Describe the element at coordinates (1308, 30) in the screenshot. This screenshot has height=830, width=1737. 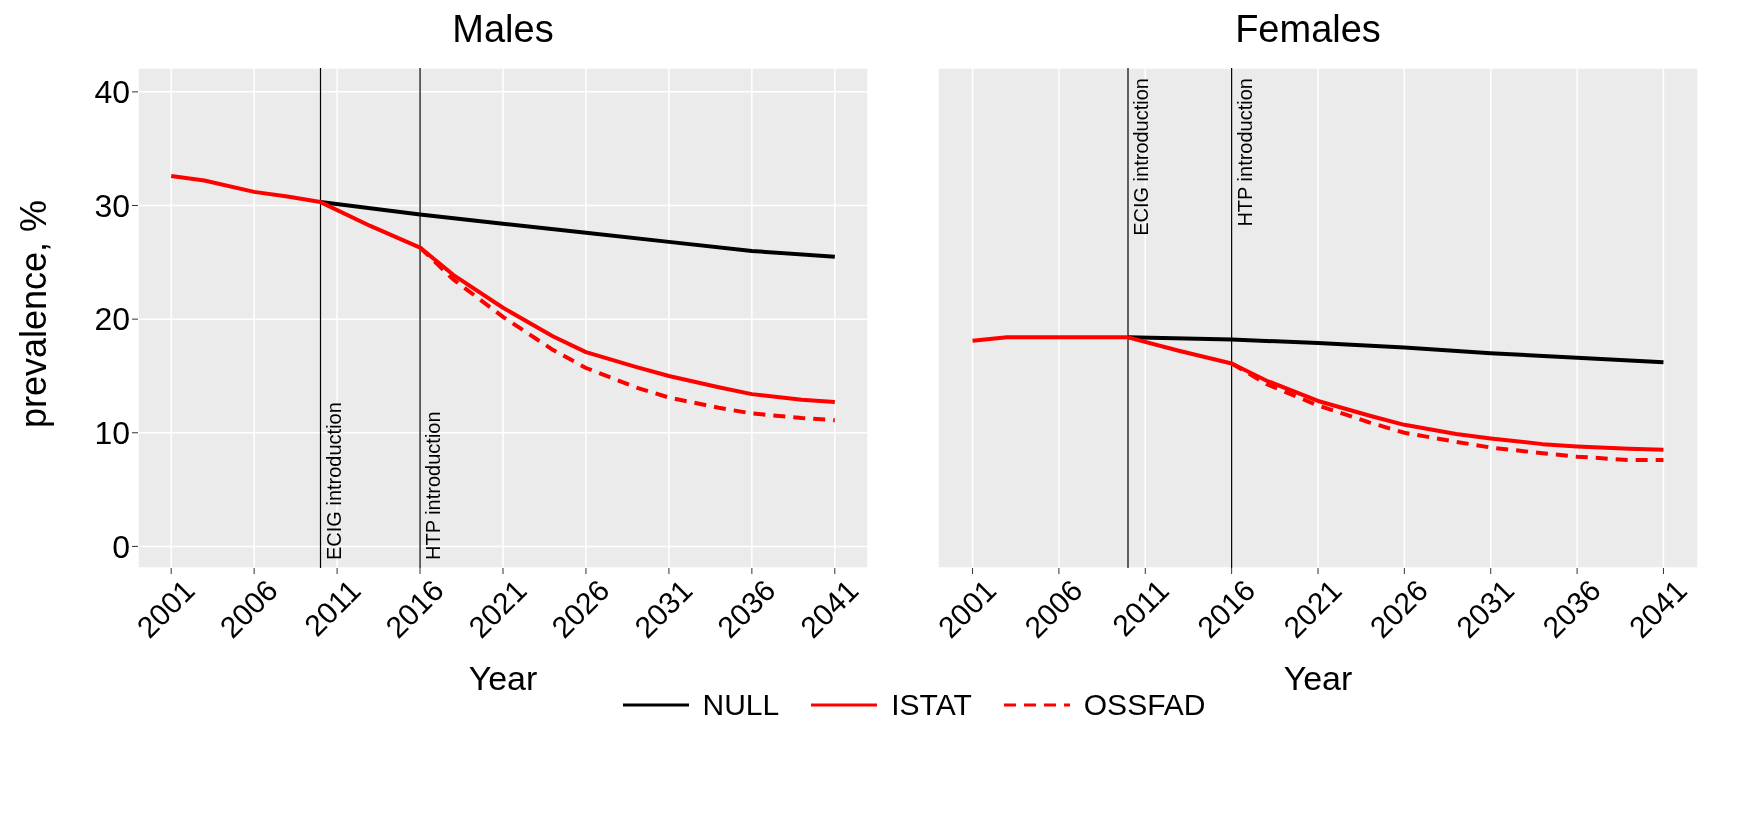
I see `chart-title: Females` at that location.